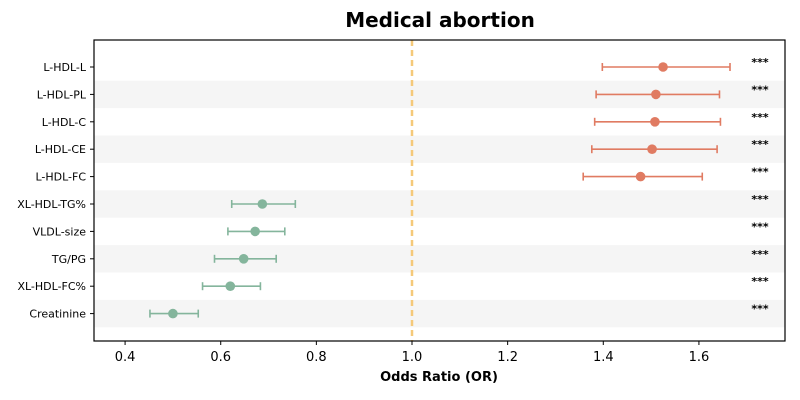  I want to click on y-tick-label: L-HDL-CE, so click(60, 149).